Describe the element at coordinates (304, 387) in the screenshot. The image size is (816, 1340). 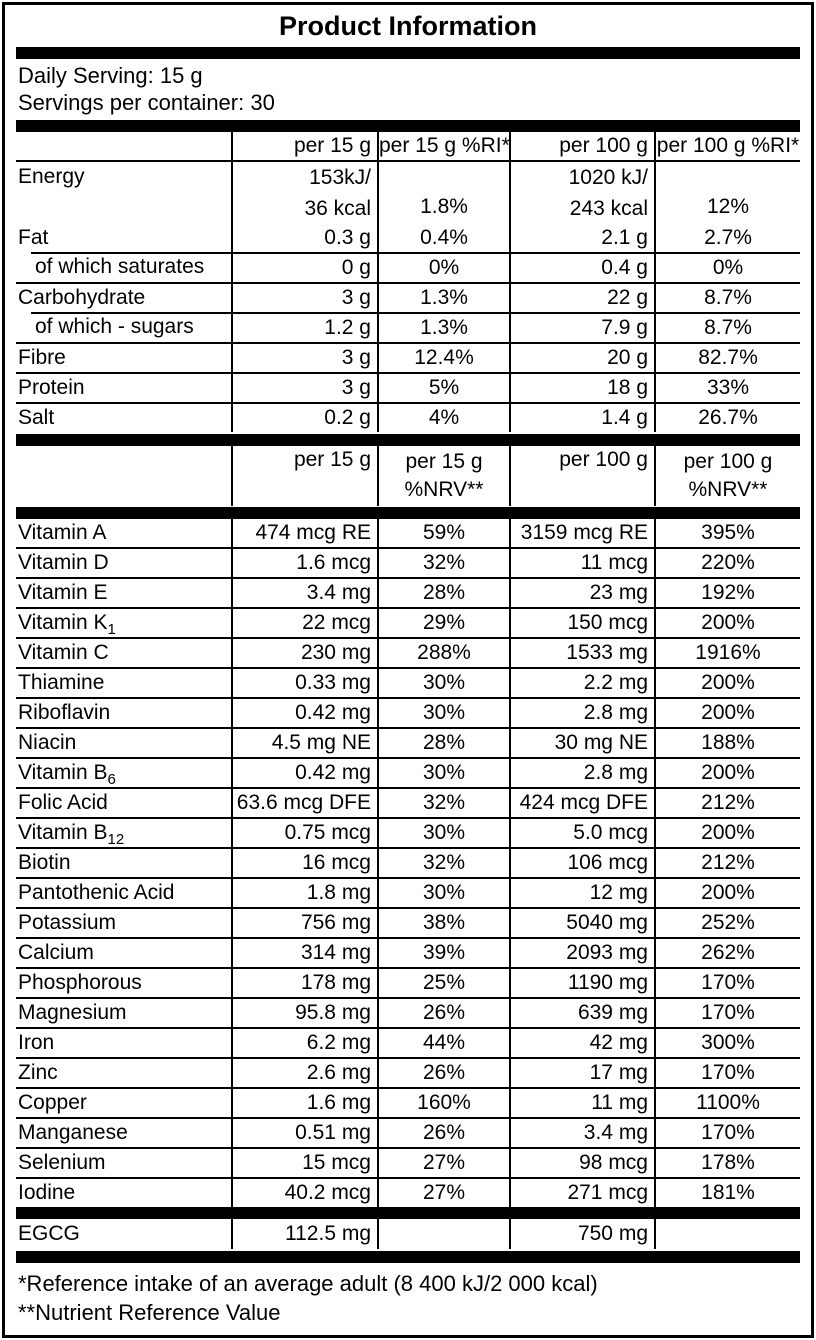
I see `value-per-15g: 3 g` at that location.